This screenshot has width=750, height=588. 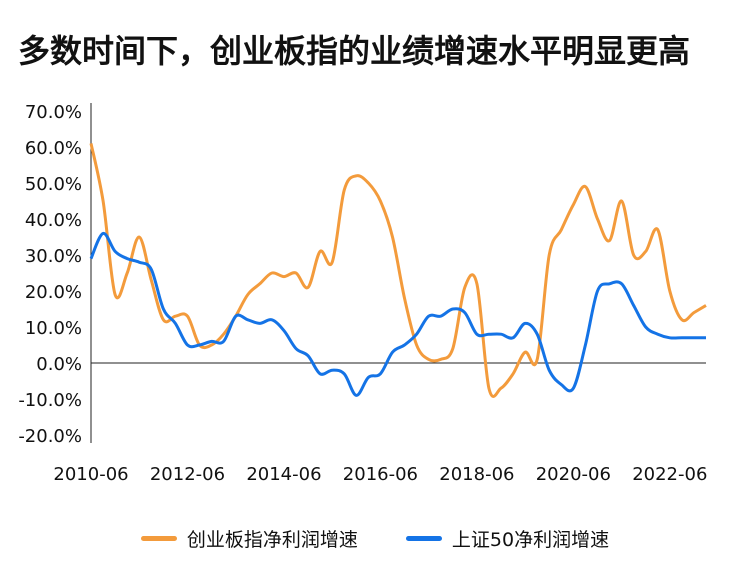 What do you see at coordinates (530, 540) in the screenshot?
I see `legend-label-sse50: 上证50净利润增速` at bounding box center [530, 540].